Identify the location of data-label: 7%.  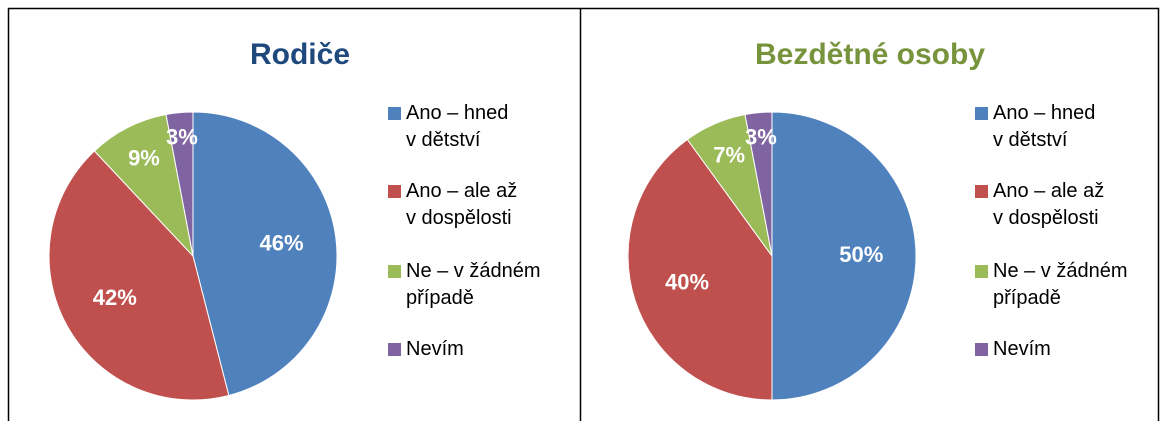
(729, 155).